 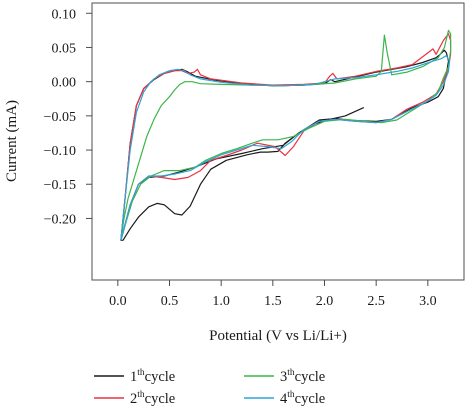 What do you see at coordinates (64, 14) in the screenshot?
I see `y-tick-label: 0.10` at bounding box center [64, 14].